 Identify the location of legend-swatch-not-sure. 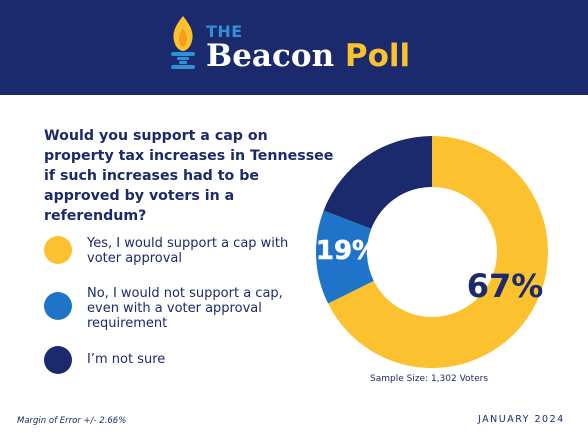
(58, 360).